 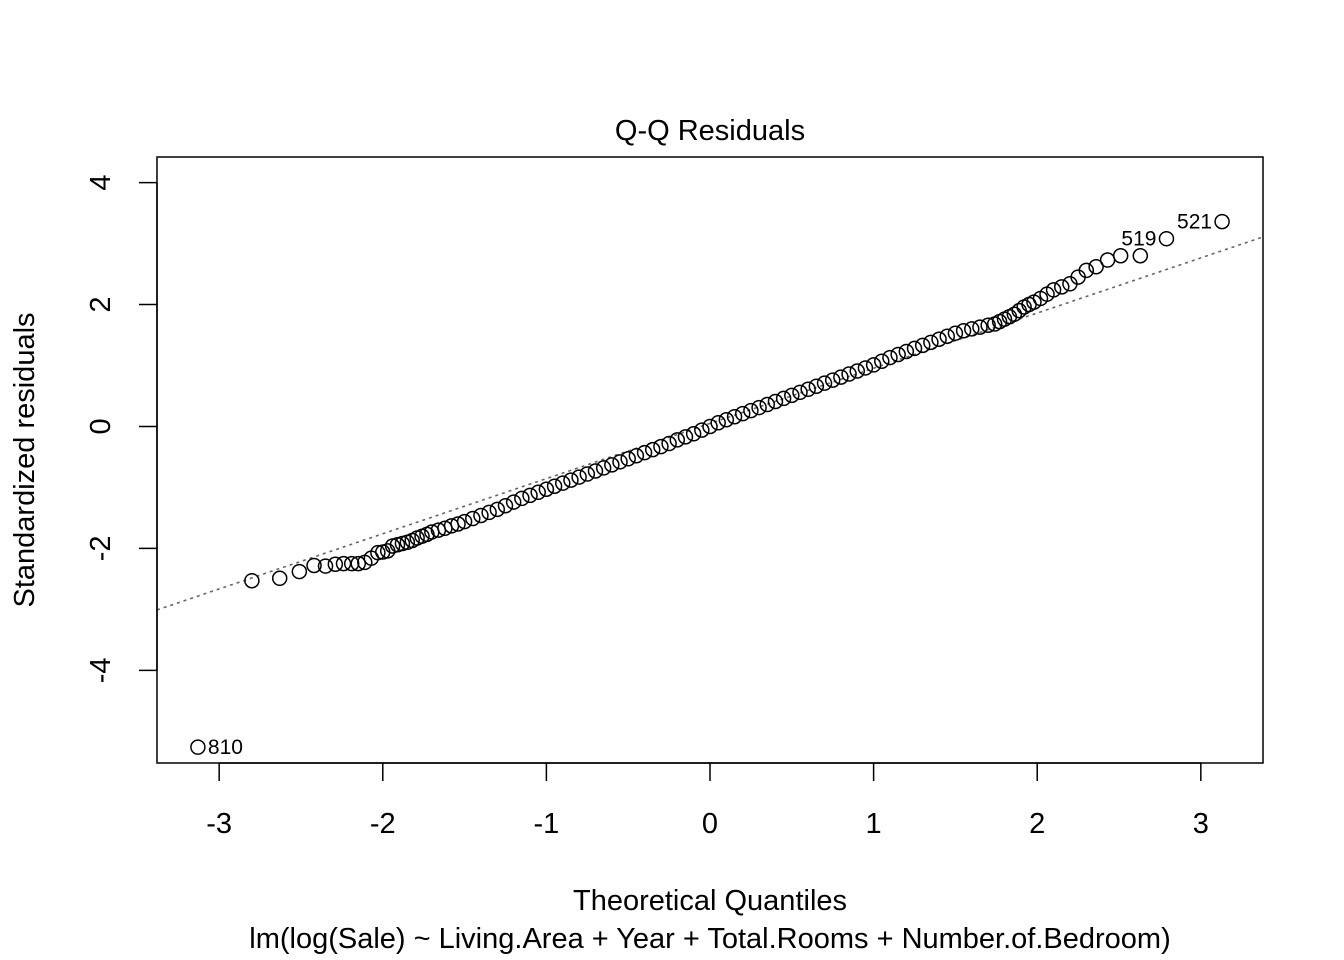 I want to click on y-axis: -4 -2 0 2 4, so click(x=121, y=429).